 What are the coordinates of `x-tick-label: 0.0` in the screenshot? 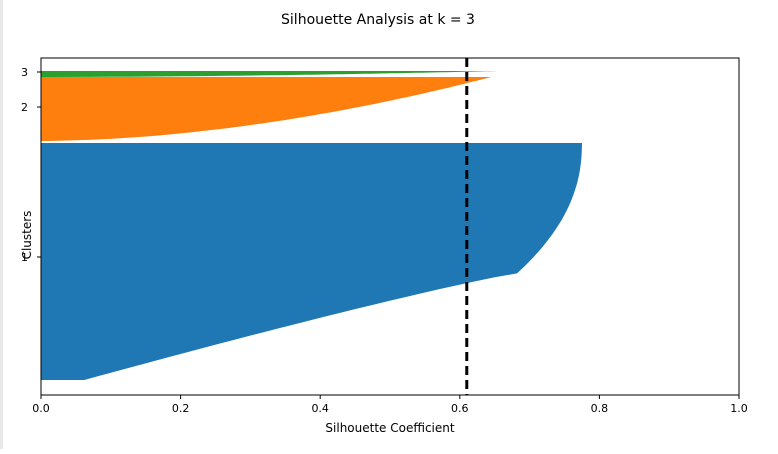 It's located at (41, 408).